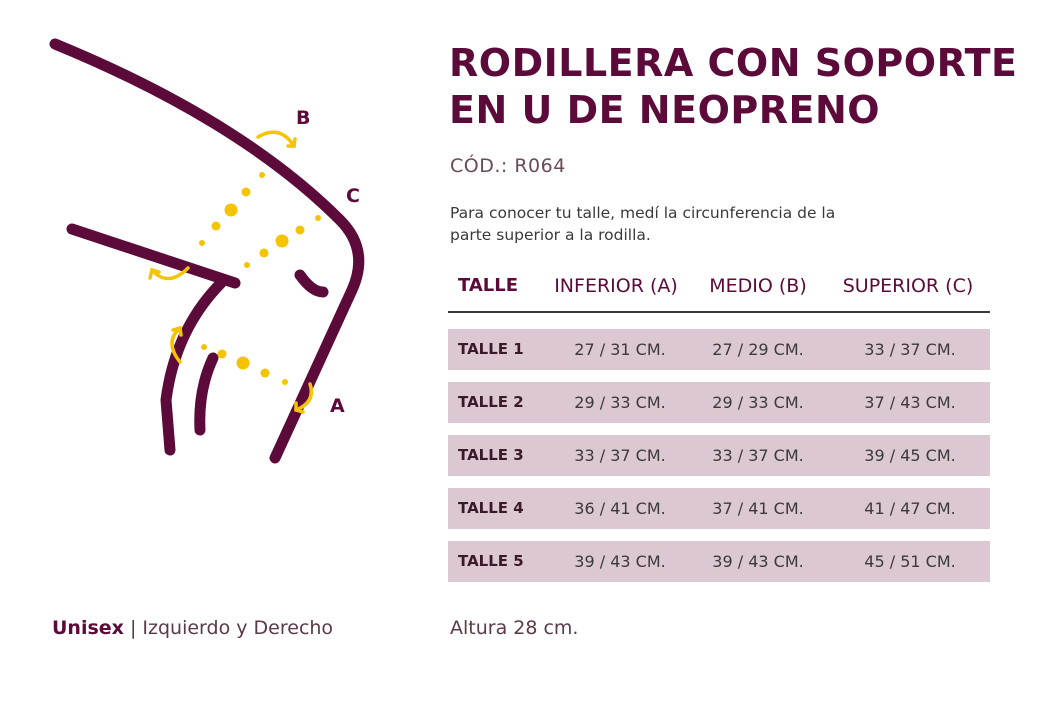 This screenshot has width=1049, height=701. What do you see at coordinates (733, 63) in the screenshot?
I see `product-title-line-1: RODILLERA CON SOPORTE` at bounding box center [733, 63].